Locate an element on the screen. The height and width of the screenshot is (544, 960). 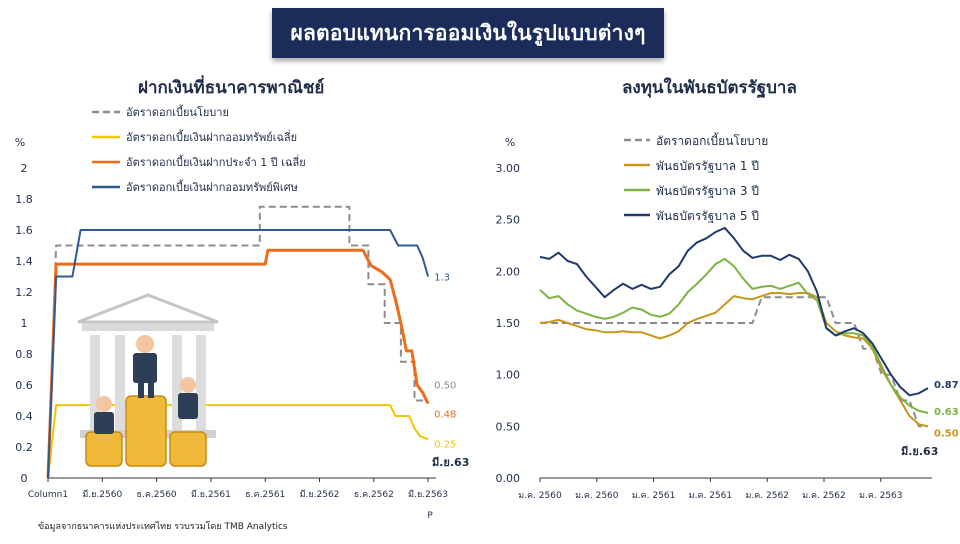
left-x-tick-label: ธ.ค.2561 is located at coordinates (265, 495).